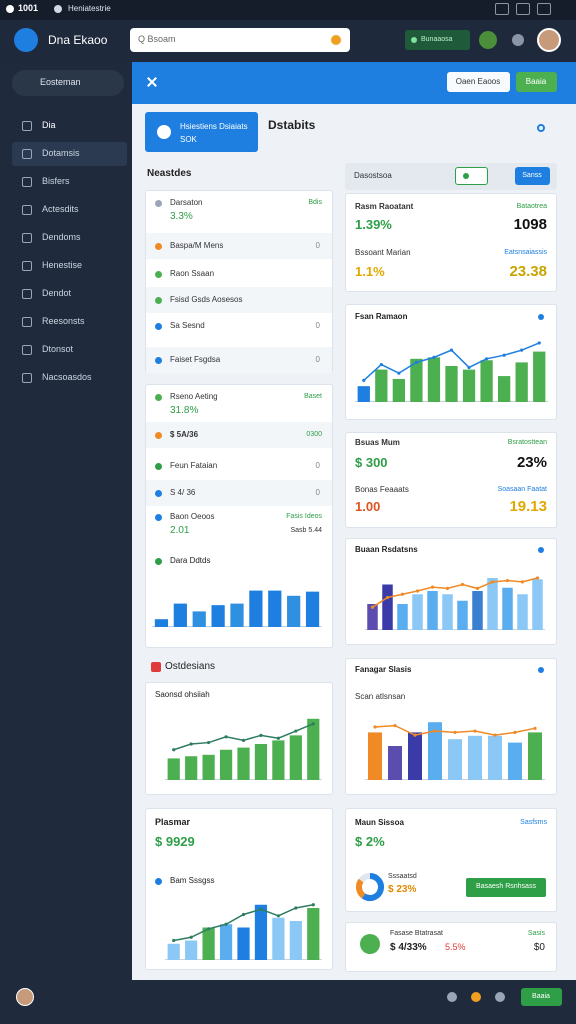  I want to click on search-box, so click(240, 40).